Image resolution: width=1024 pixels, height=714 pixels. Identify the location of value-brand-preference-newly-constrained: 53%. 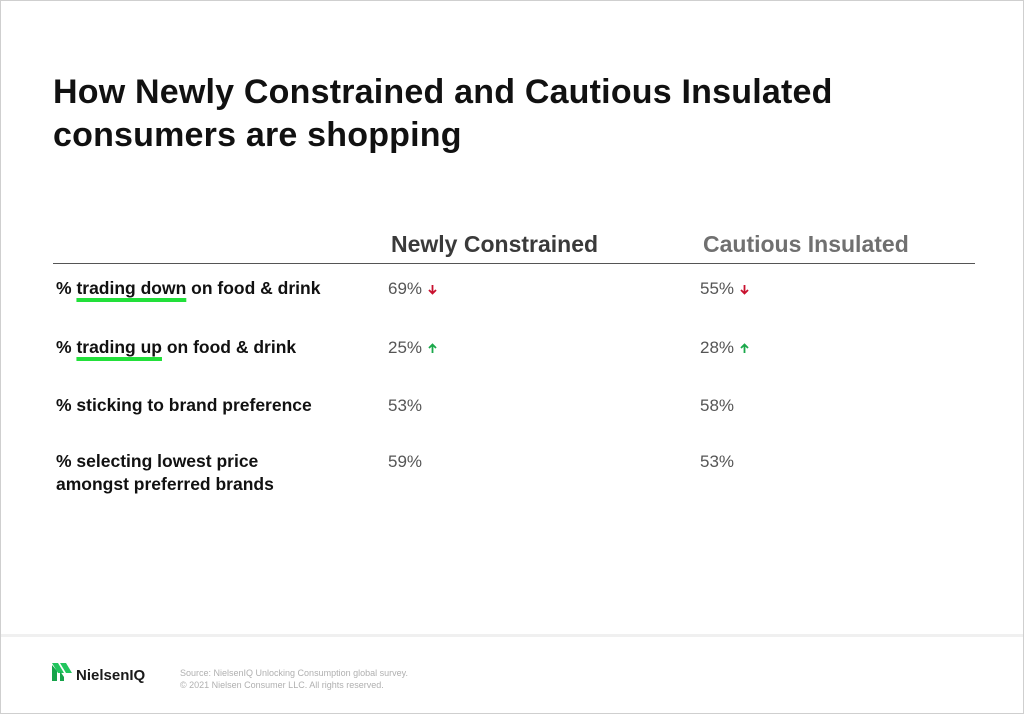
(405, 405).